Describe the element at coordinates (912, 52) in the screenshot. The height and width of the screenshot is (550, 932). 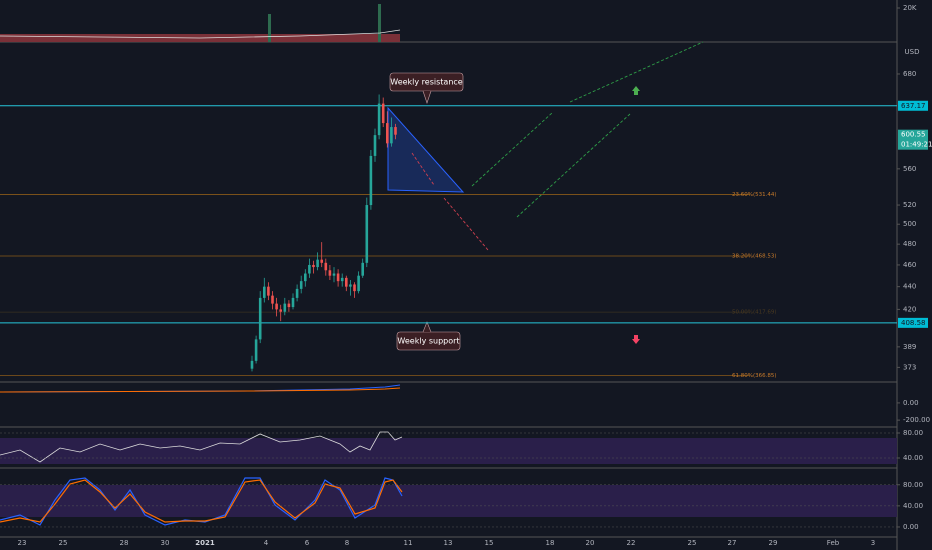
I see `currency-label: USD` at that location.